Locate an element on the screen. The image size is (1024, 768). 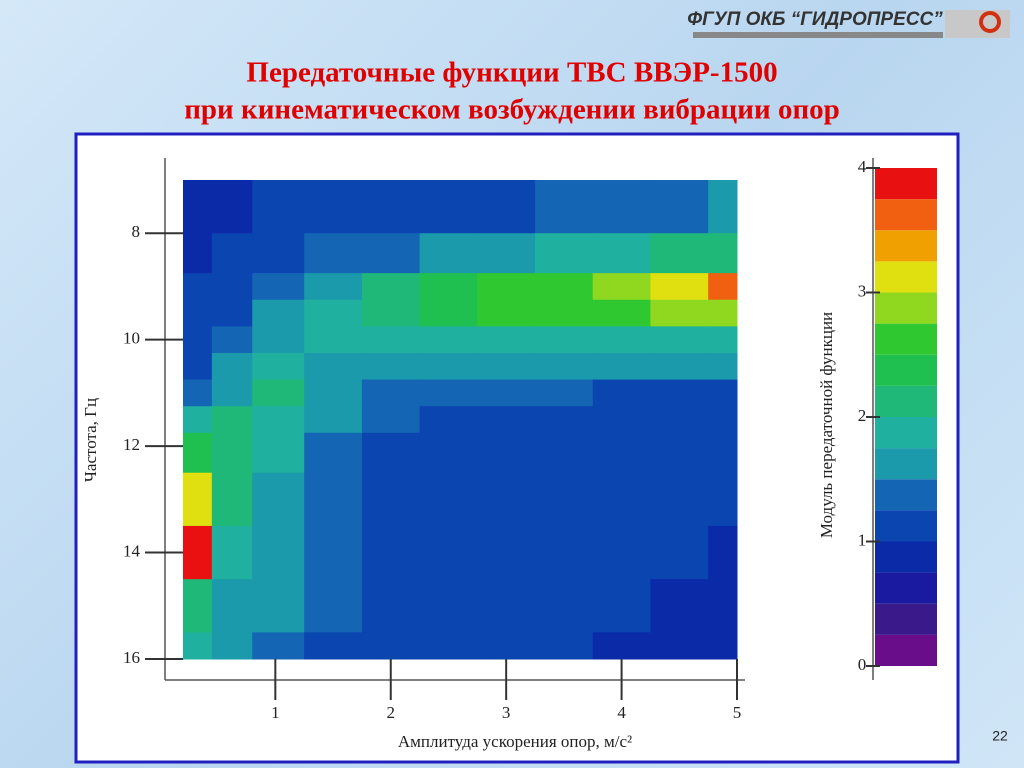
y-tick-label: 16 is located at coordinates (131, 657).